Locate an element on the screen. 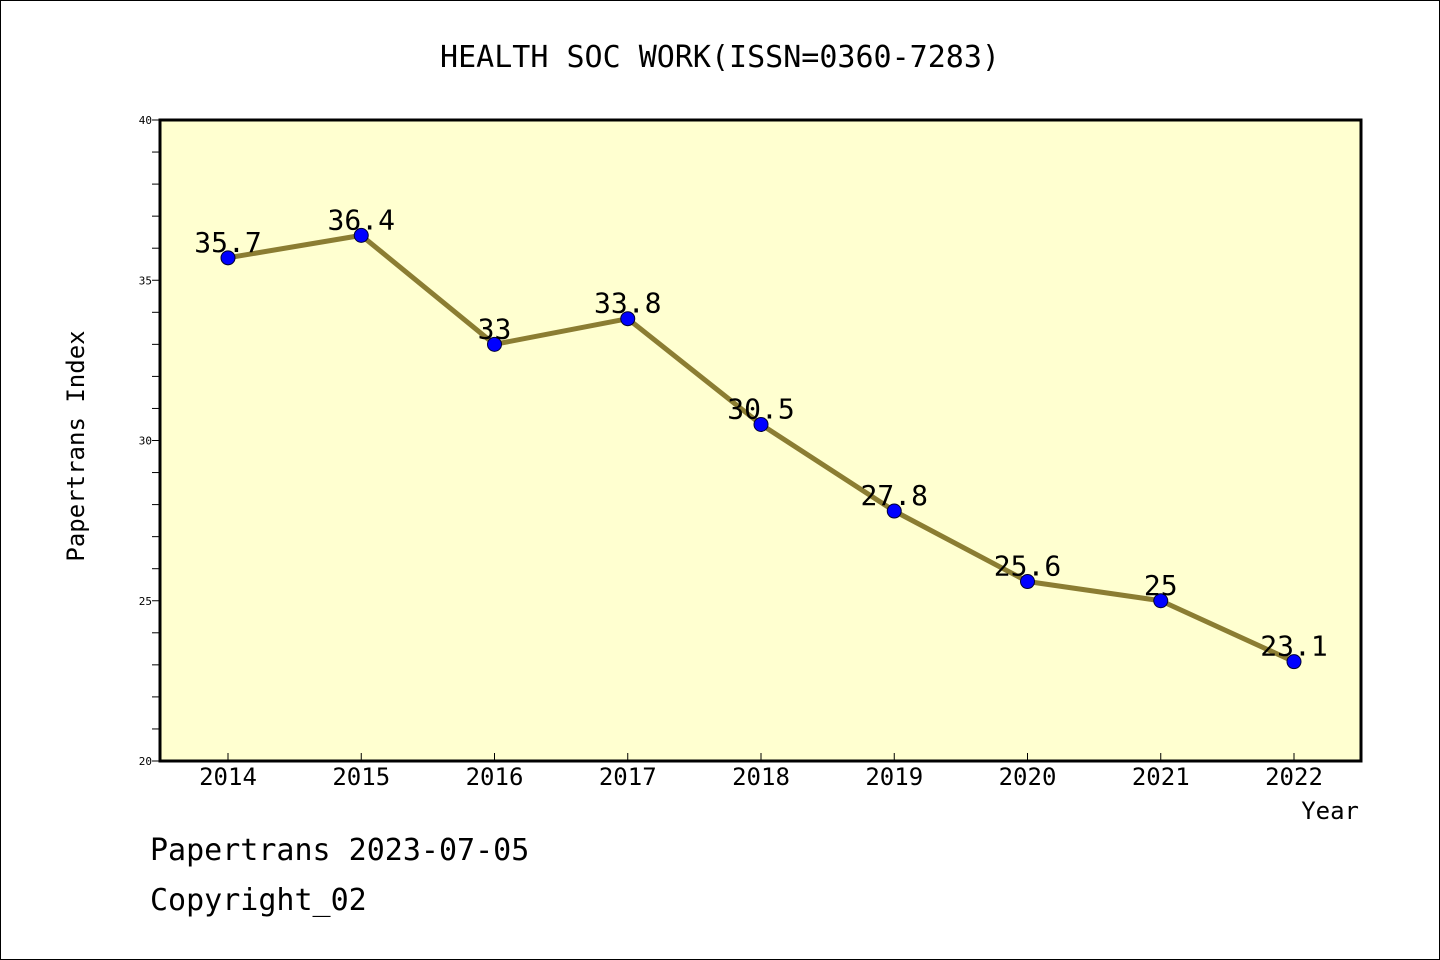 Image resolution: width=1440 pixels, height=960 pixels. x-axis: 2014 2015 2016 2017 2018 2019 2020 2021 2022 is located at coordinates (761, 772).